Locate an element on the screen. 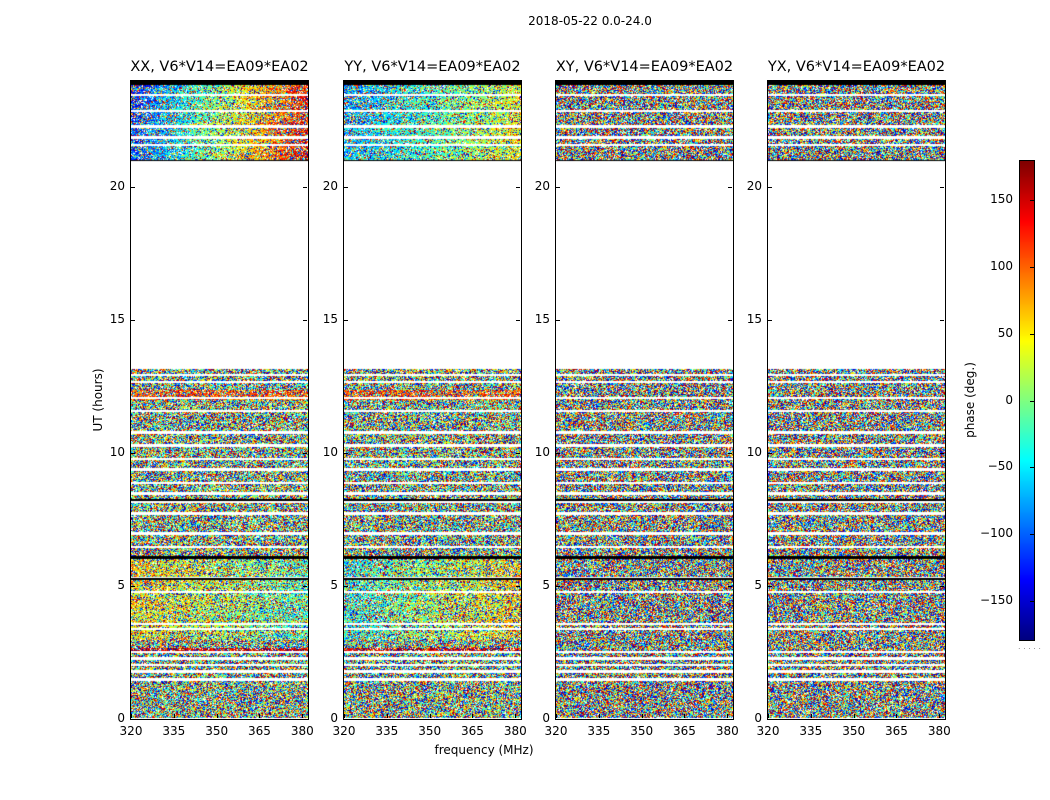 The height and width of the screenshot is (800, 1050). panel-title-xy: XY, V6*V14=EA09*EA02 is located at coordinates (644, 67).